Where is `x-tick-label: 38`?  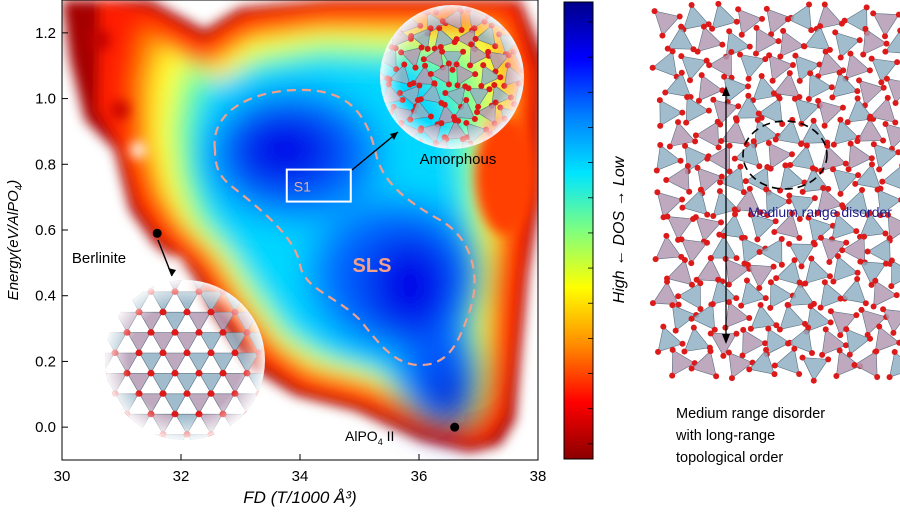 x-tick-label: 38 is located at coordinates (538, 476).